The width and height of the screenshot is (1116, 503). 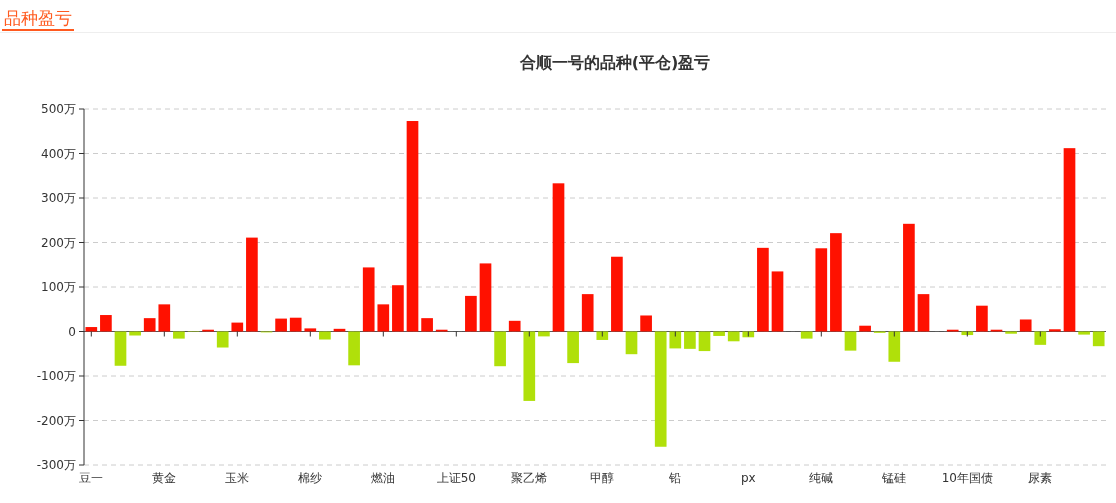 What do you see at coordinates (91, 478) in the screenshot?
I see `x-tick-label: 豆一` at bounding box center [91, 478].